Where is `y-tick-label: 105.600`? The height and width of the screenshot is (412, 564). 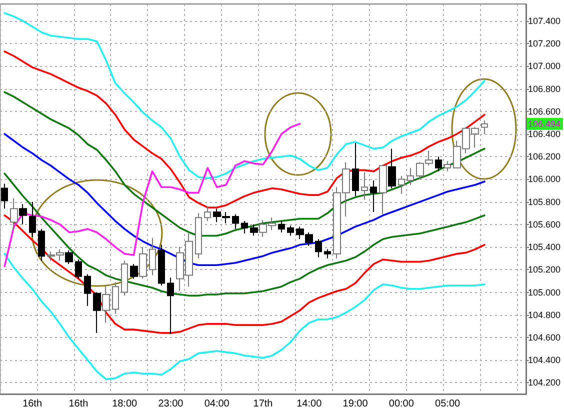 y-tick-label: 105.600 is located at coordinates (544, 224).